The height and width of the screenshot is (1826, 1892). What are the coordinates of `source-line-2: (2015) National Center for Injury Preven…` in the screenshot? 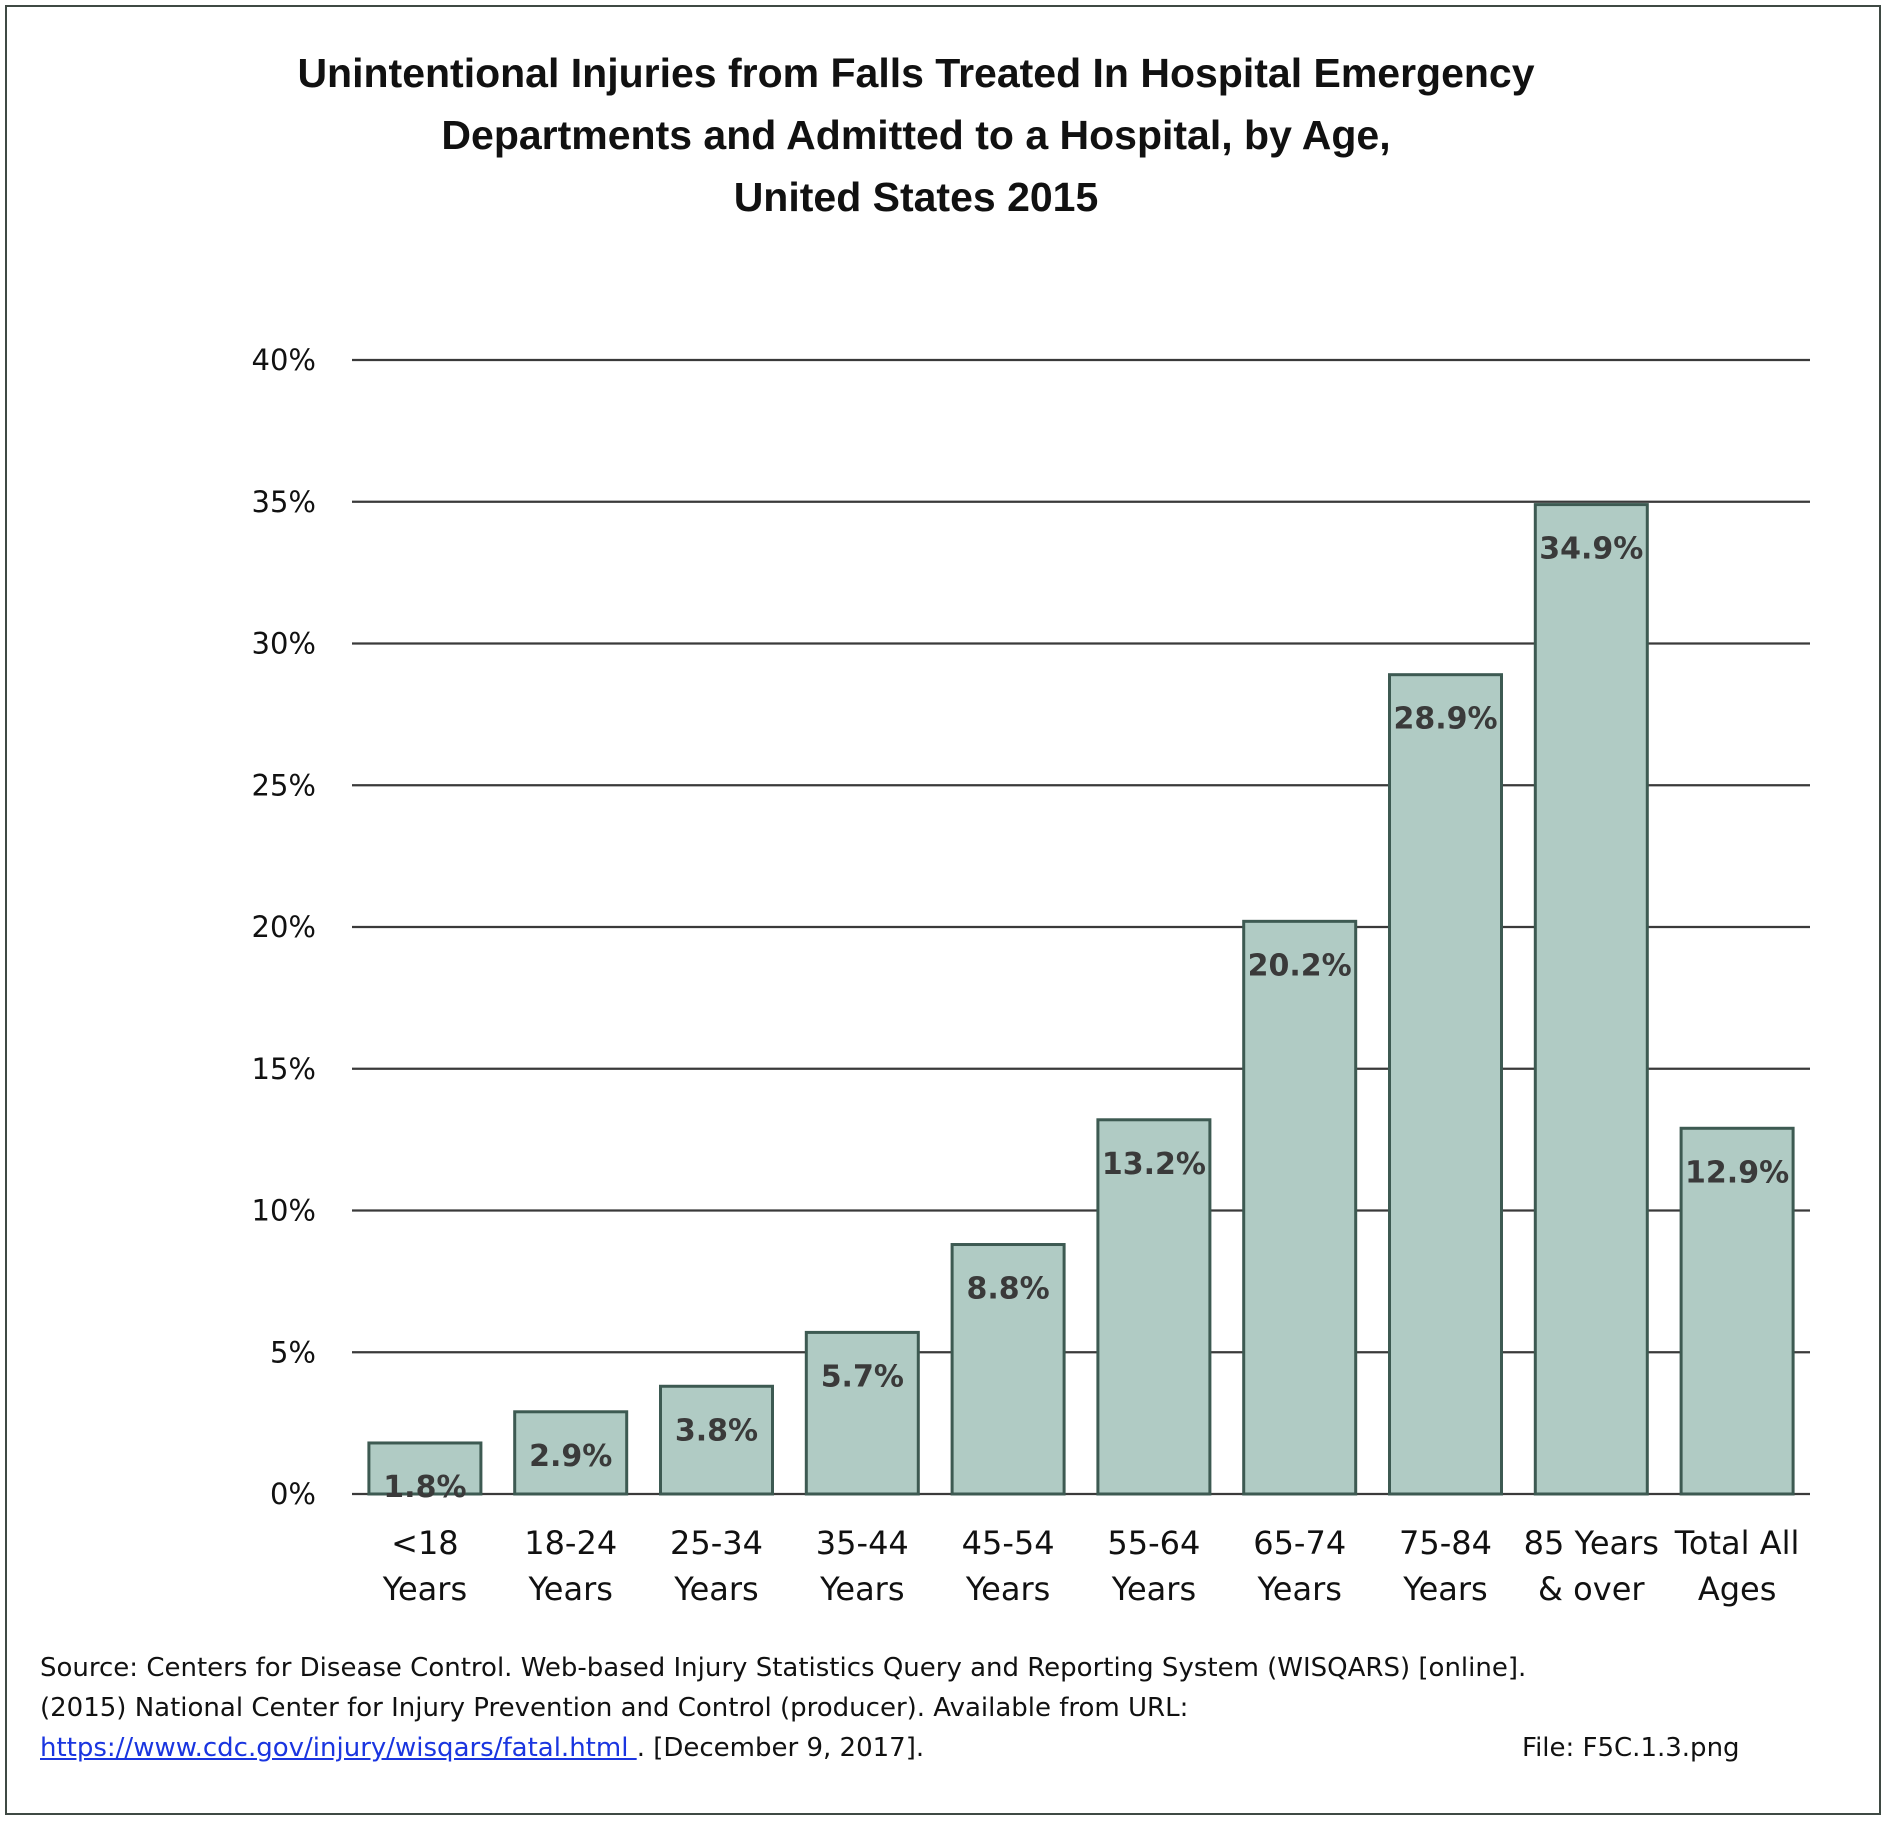 It's located at (614, 1708).